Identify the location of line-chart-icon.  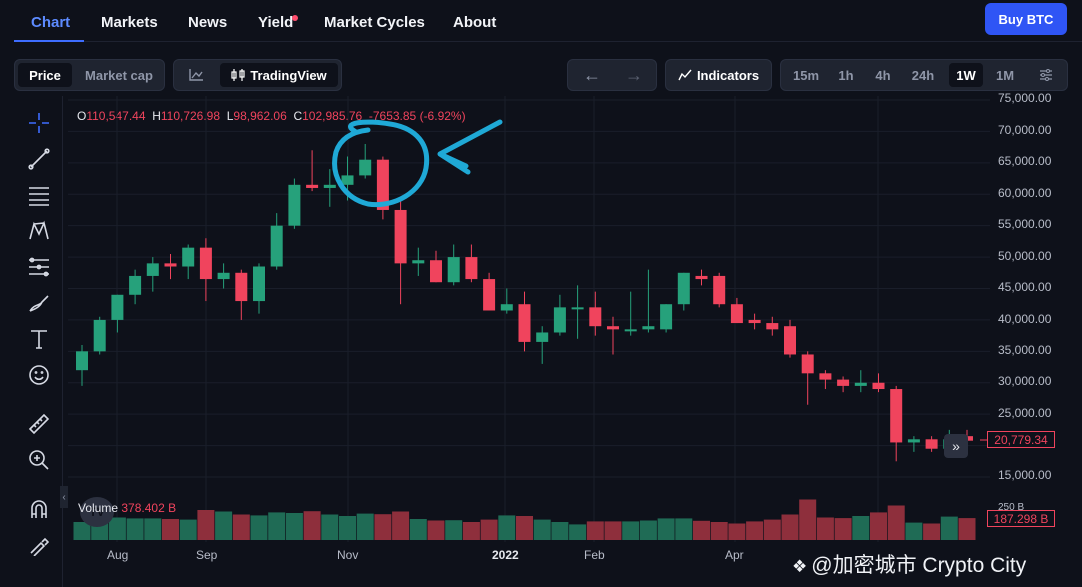
(196, 75).